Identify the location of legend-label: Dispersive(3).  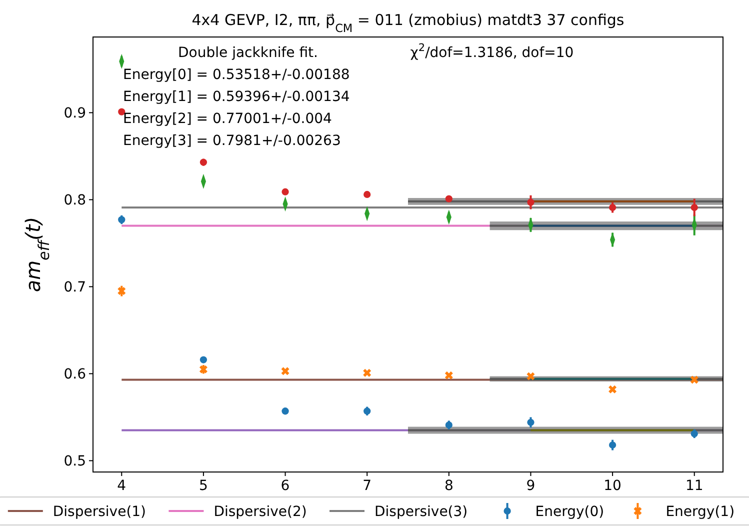
(421, 512).